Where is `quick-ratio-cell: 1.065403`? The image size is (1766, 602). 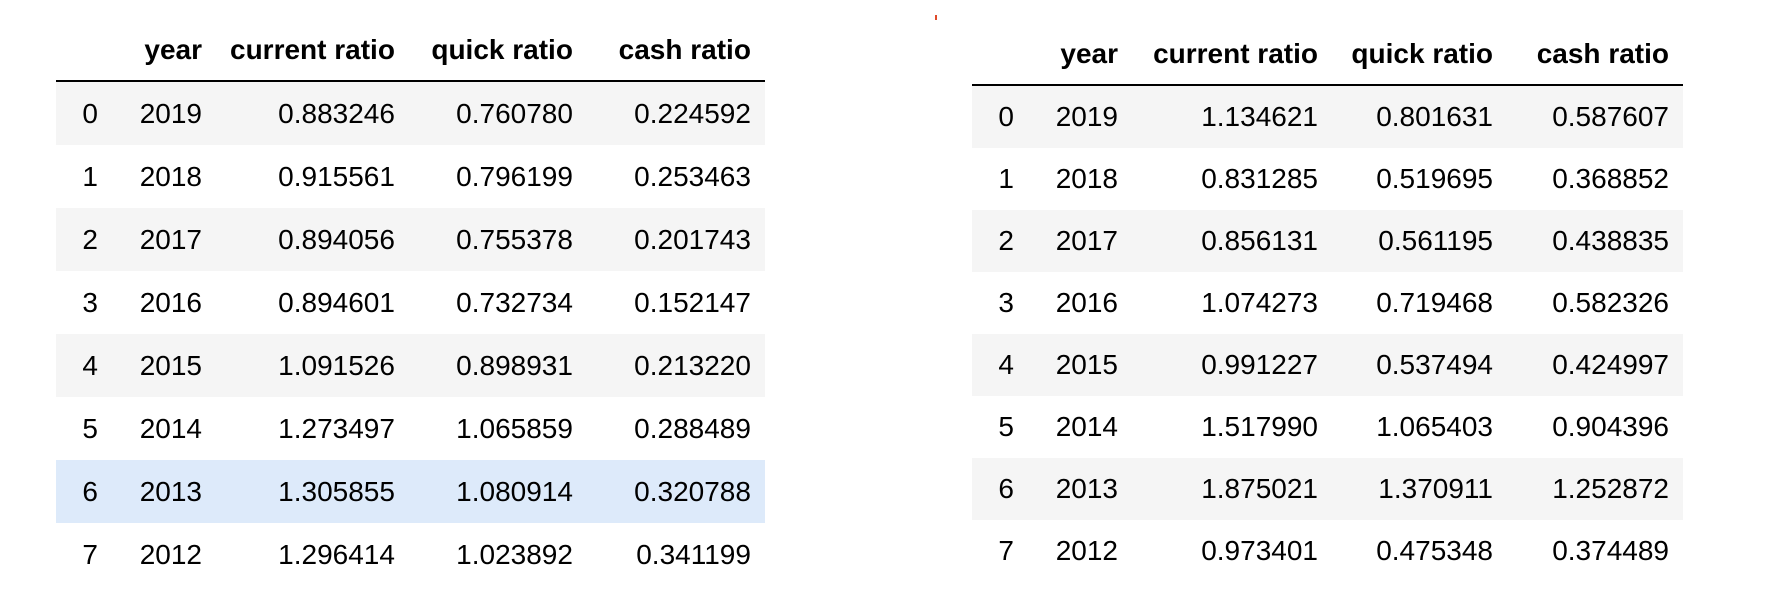
quick-ratio-cell: 1.065403 is located at coordinates (1434, 426).